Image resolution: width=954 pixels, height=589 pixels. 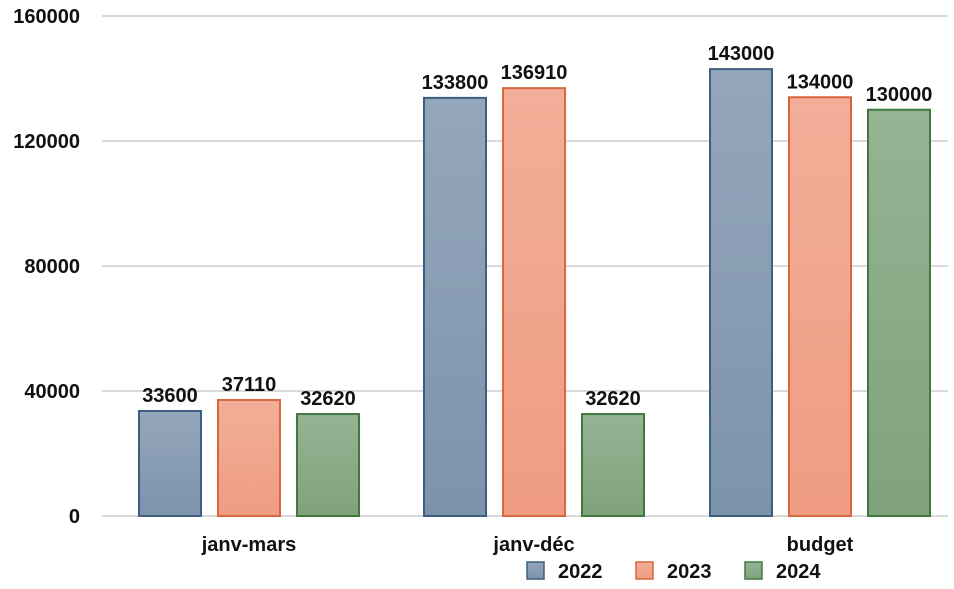 I want to click on legend: 2022 2023 2024, so click(x=673, y=572).